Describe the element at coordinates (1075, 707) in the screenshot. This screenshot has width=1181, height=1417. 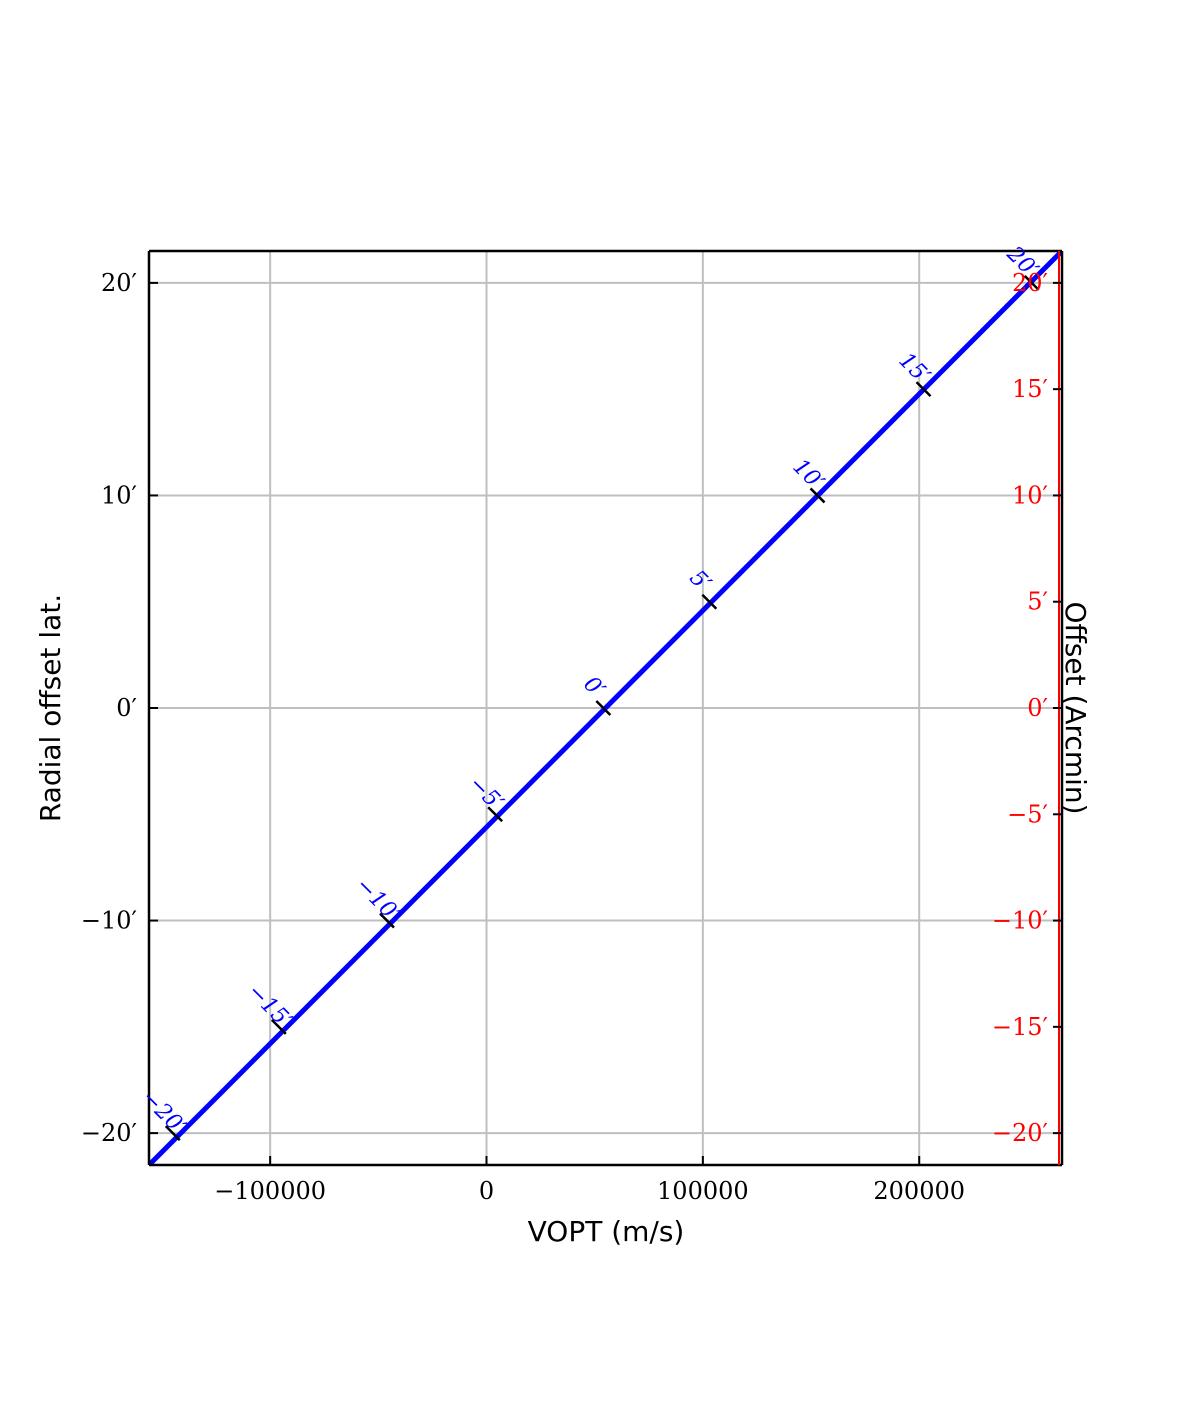
I see `right-axis-label: Offset (Arcmin)` at that location.